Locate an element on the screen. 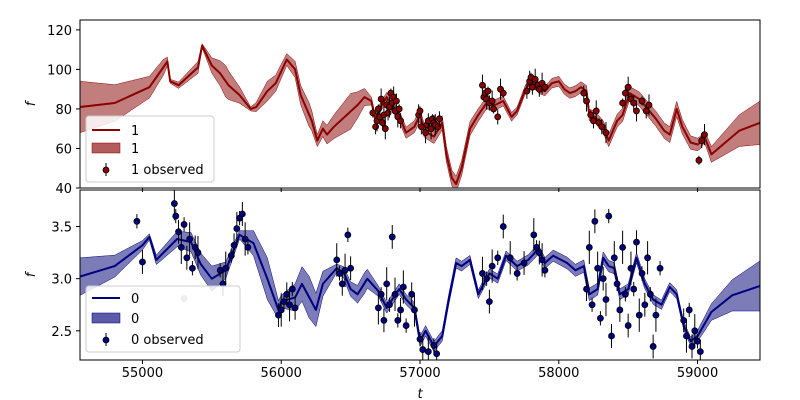  bottom-x-tick-label: 58000 is located at coordinates (558, 373).